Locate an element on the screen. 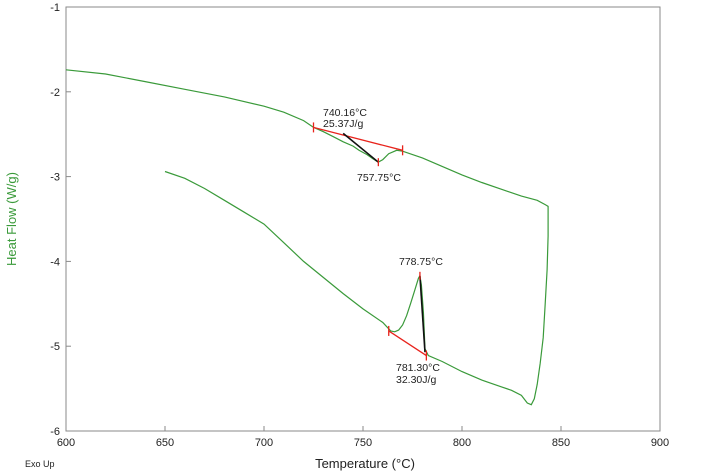  peak-1-onset-label: 740.16°C is located at coordinates (345, 113).